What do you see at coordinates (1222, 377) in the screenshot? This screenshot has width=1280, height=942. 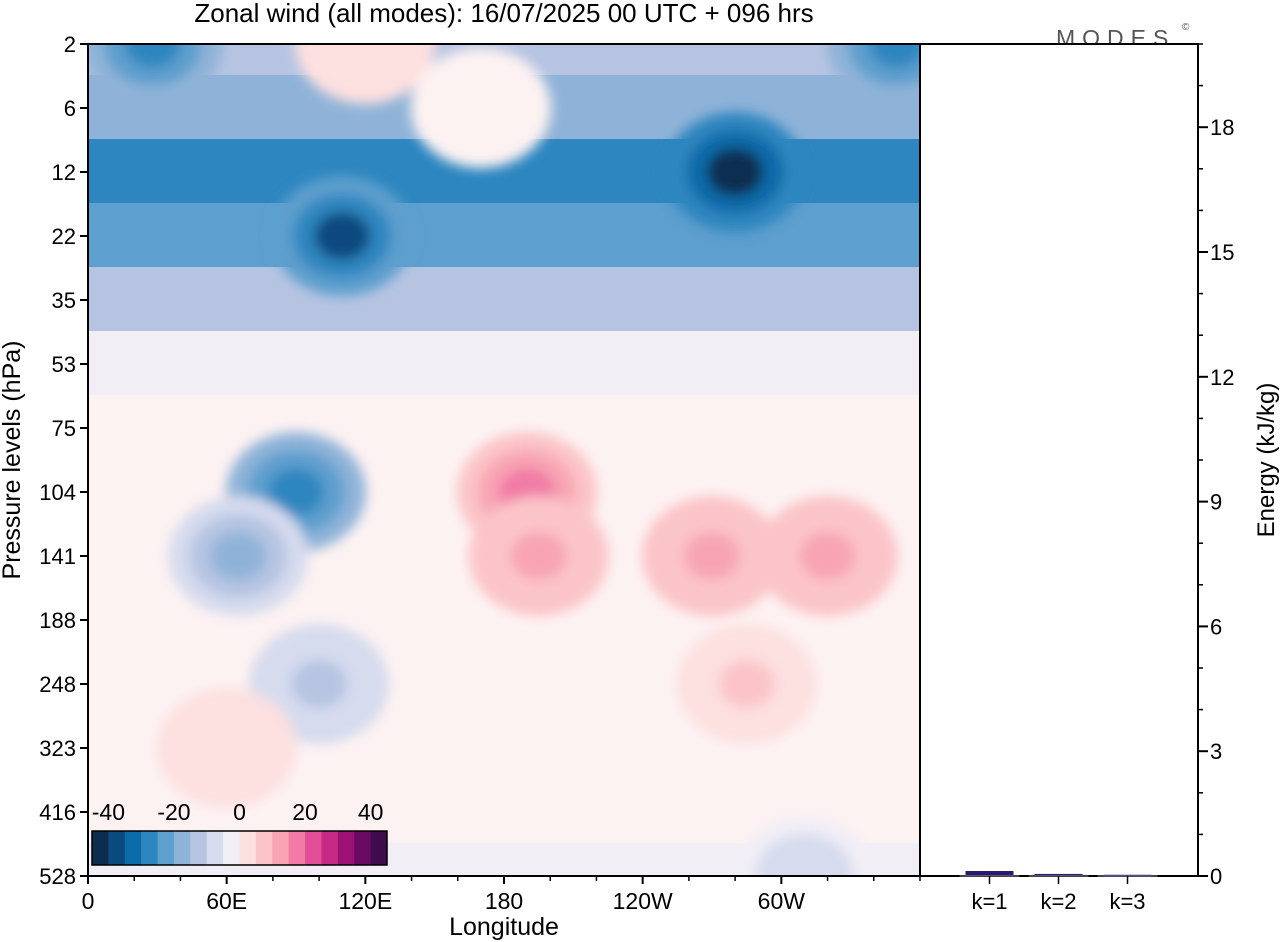 I see `energy-tick-label-4: 12` at bounding box center [1222, 377].